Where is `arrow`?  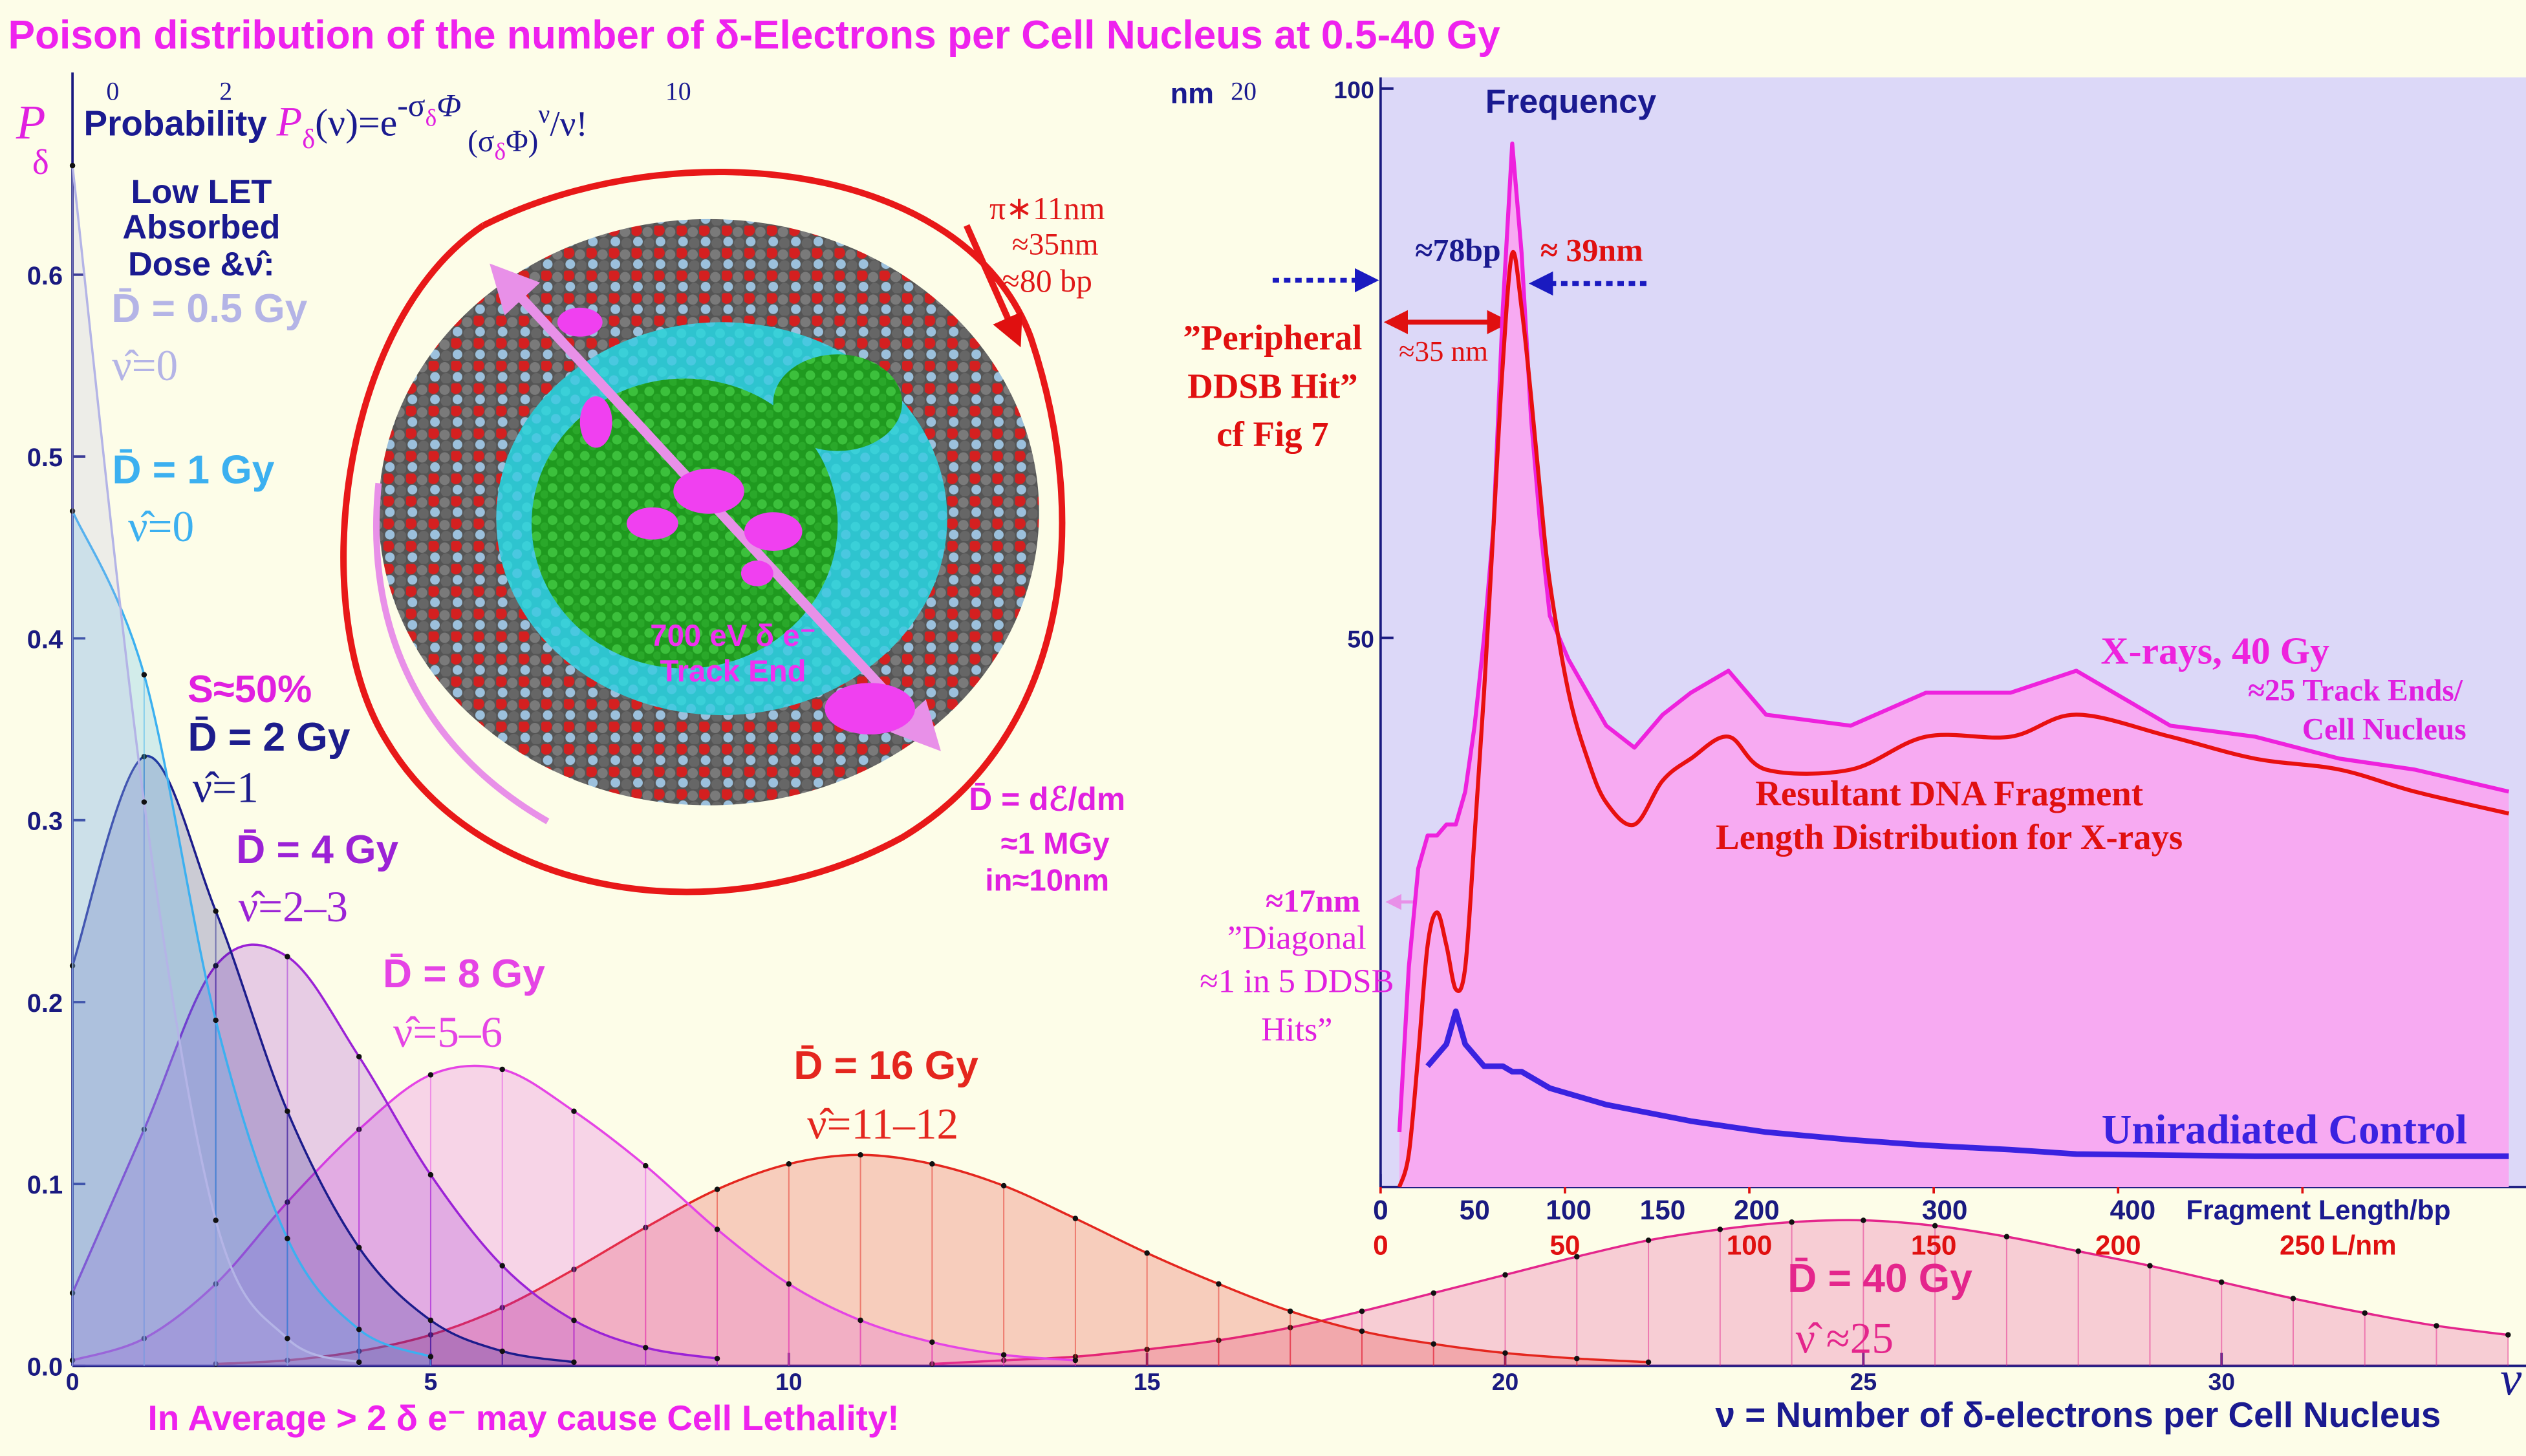 arrow is located at coordinates (993, 286).